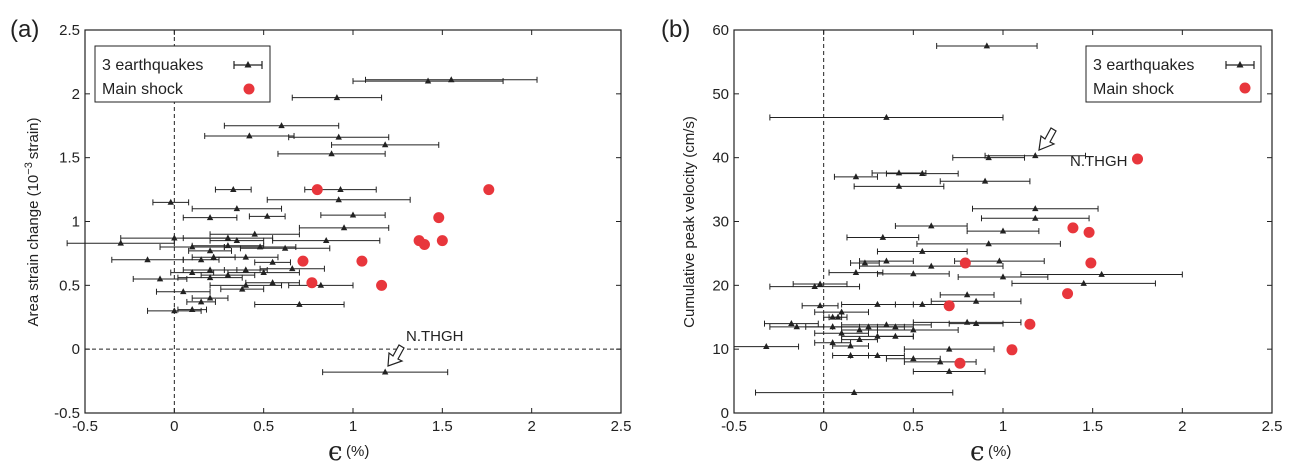  What do you see at coordinates (263, 426) in the screenshot?
I see `panel-a-x-tick-label: 0.5` at bounding box center [263, 426].